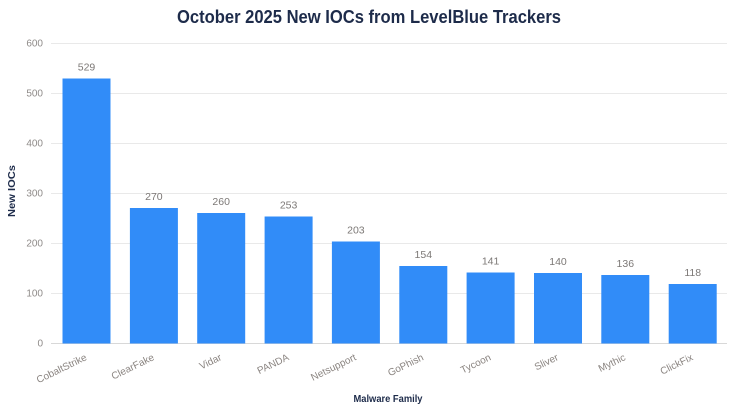 The width and height of the screenshot is (733, 413). I want to click on svg-text: 600, so click(34, 44).